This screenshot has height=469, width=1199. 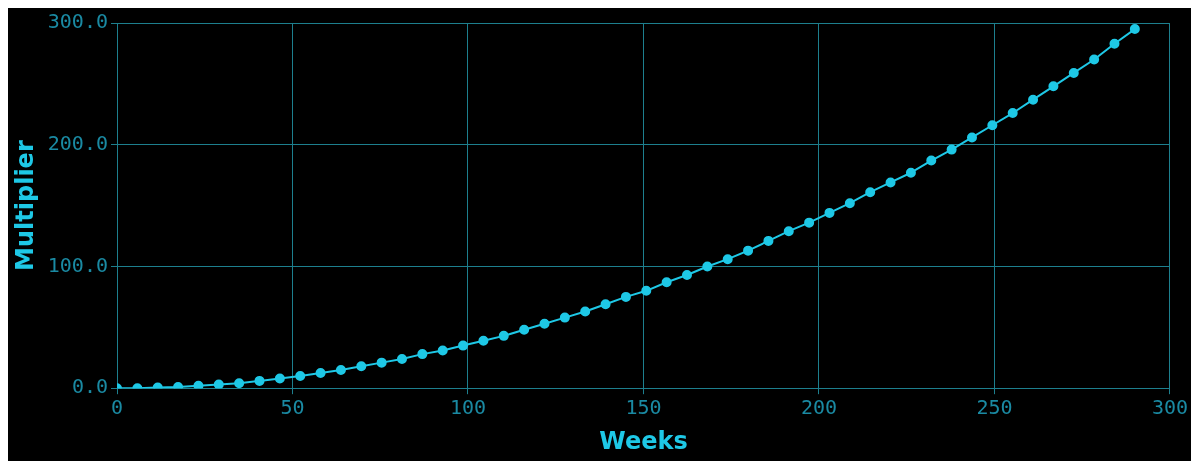 I want to click on x-tick-label: 250, so click(x=994, y=407).